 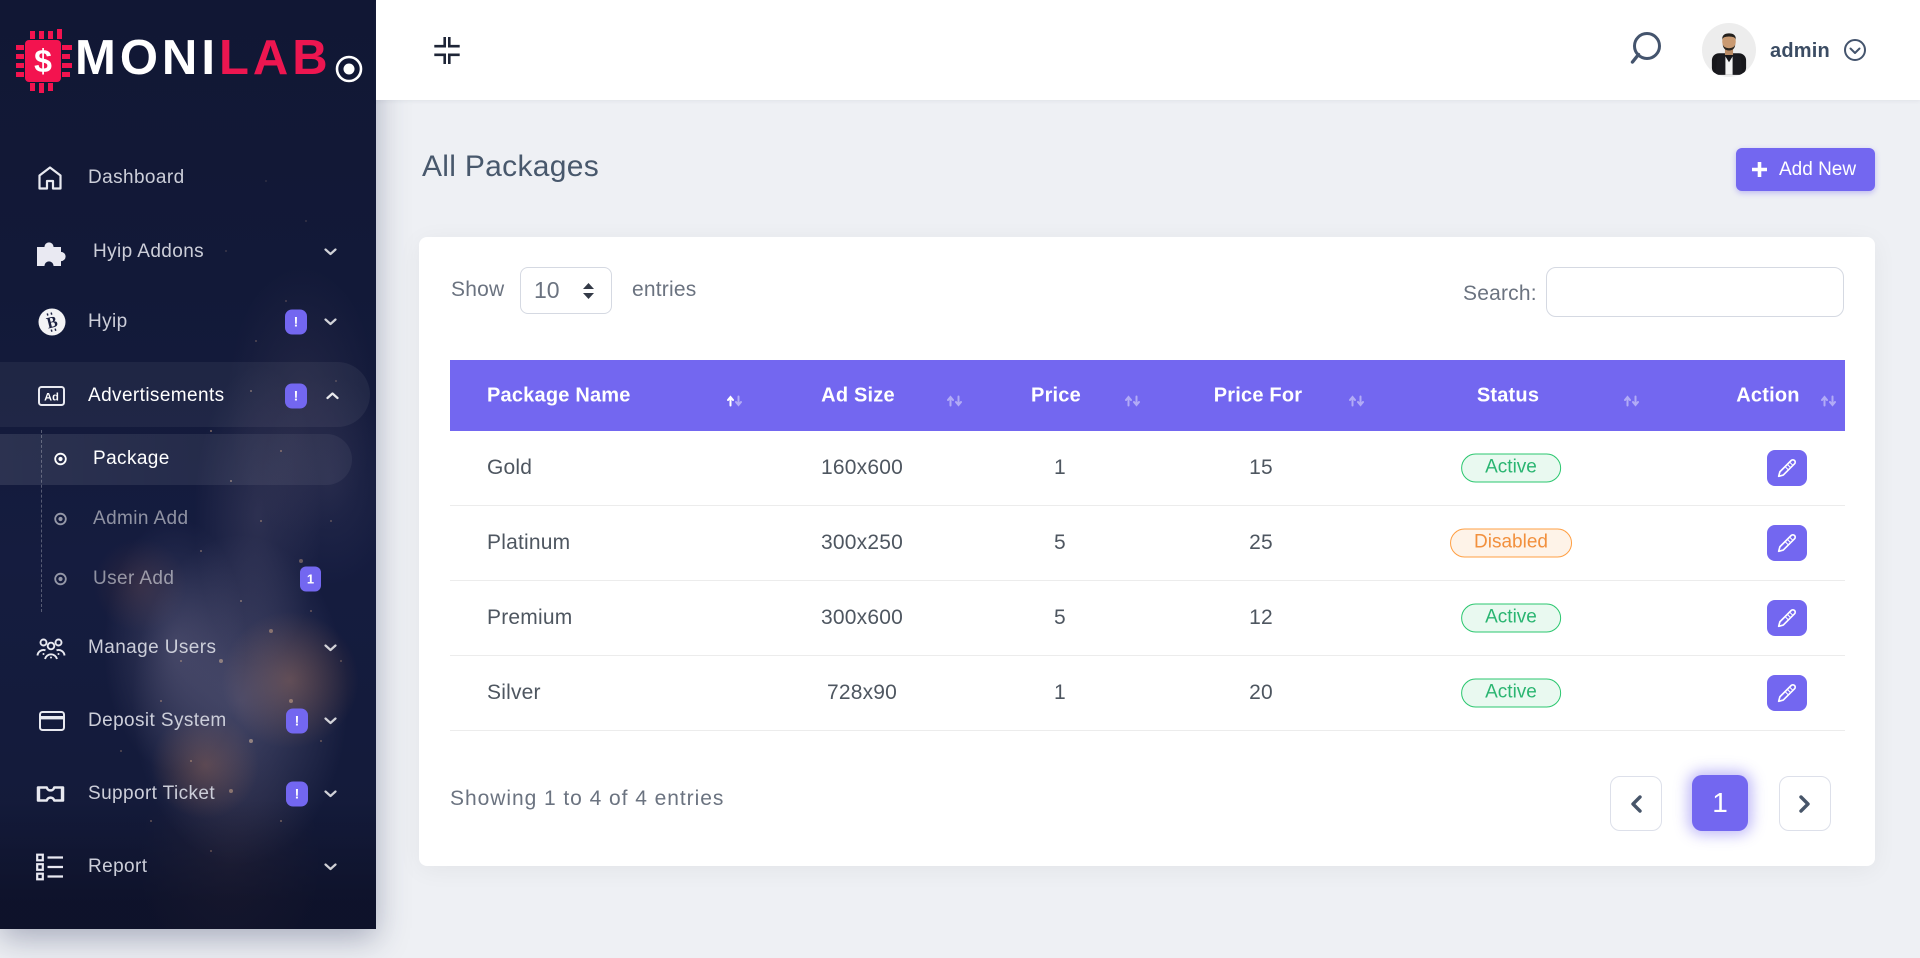 What do you see at coordinates (51, 398) in the screenshot?
I see `svg-text: Ad` at bounding box center [51, 398].